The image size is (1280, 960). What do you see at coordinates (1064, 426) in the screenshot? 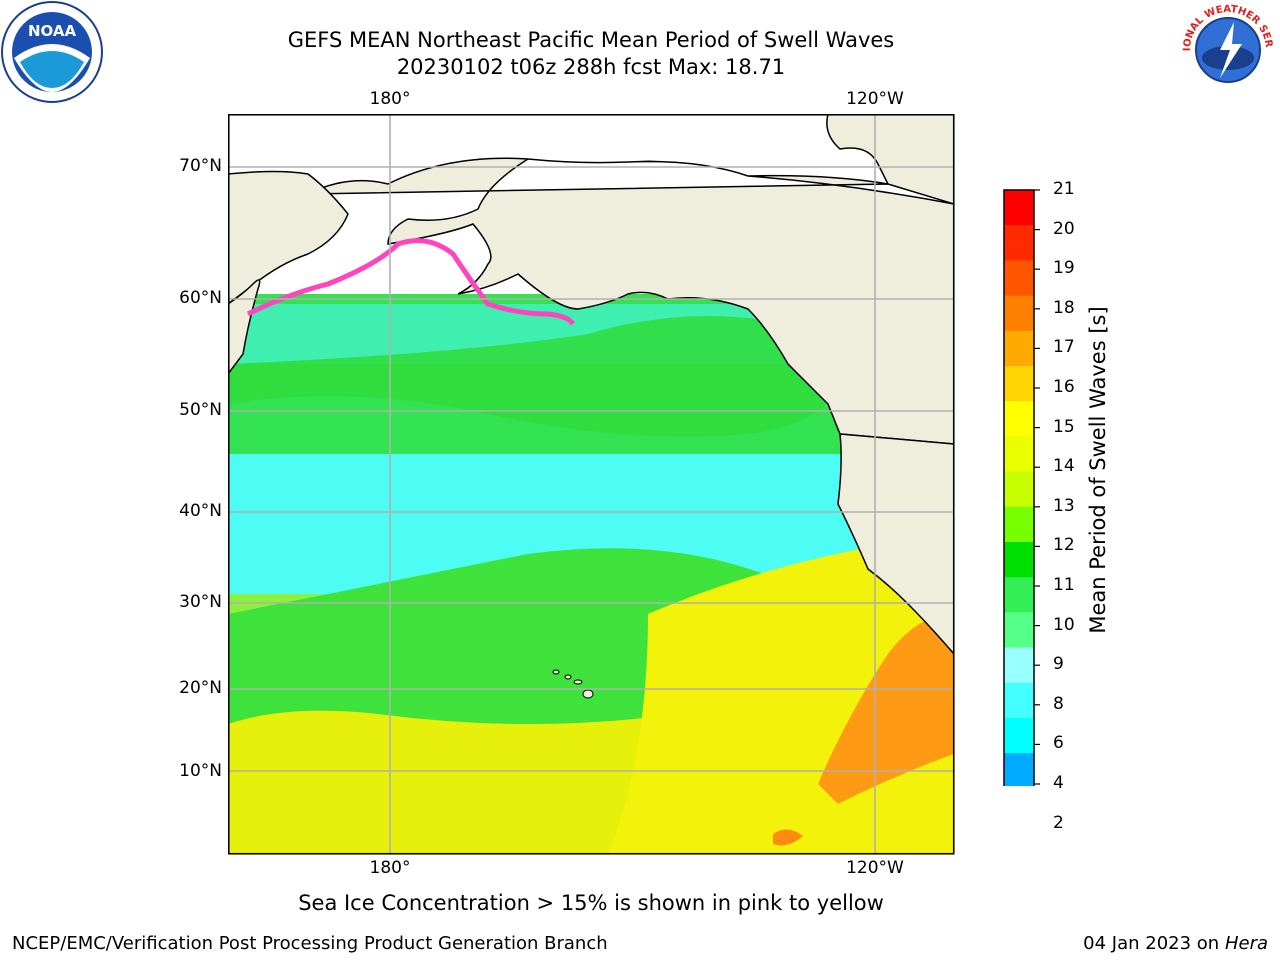
I see `colorbar-tick-label: 15` at bounding box center [1064, 426].